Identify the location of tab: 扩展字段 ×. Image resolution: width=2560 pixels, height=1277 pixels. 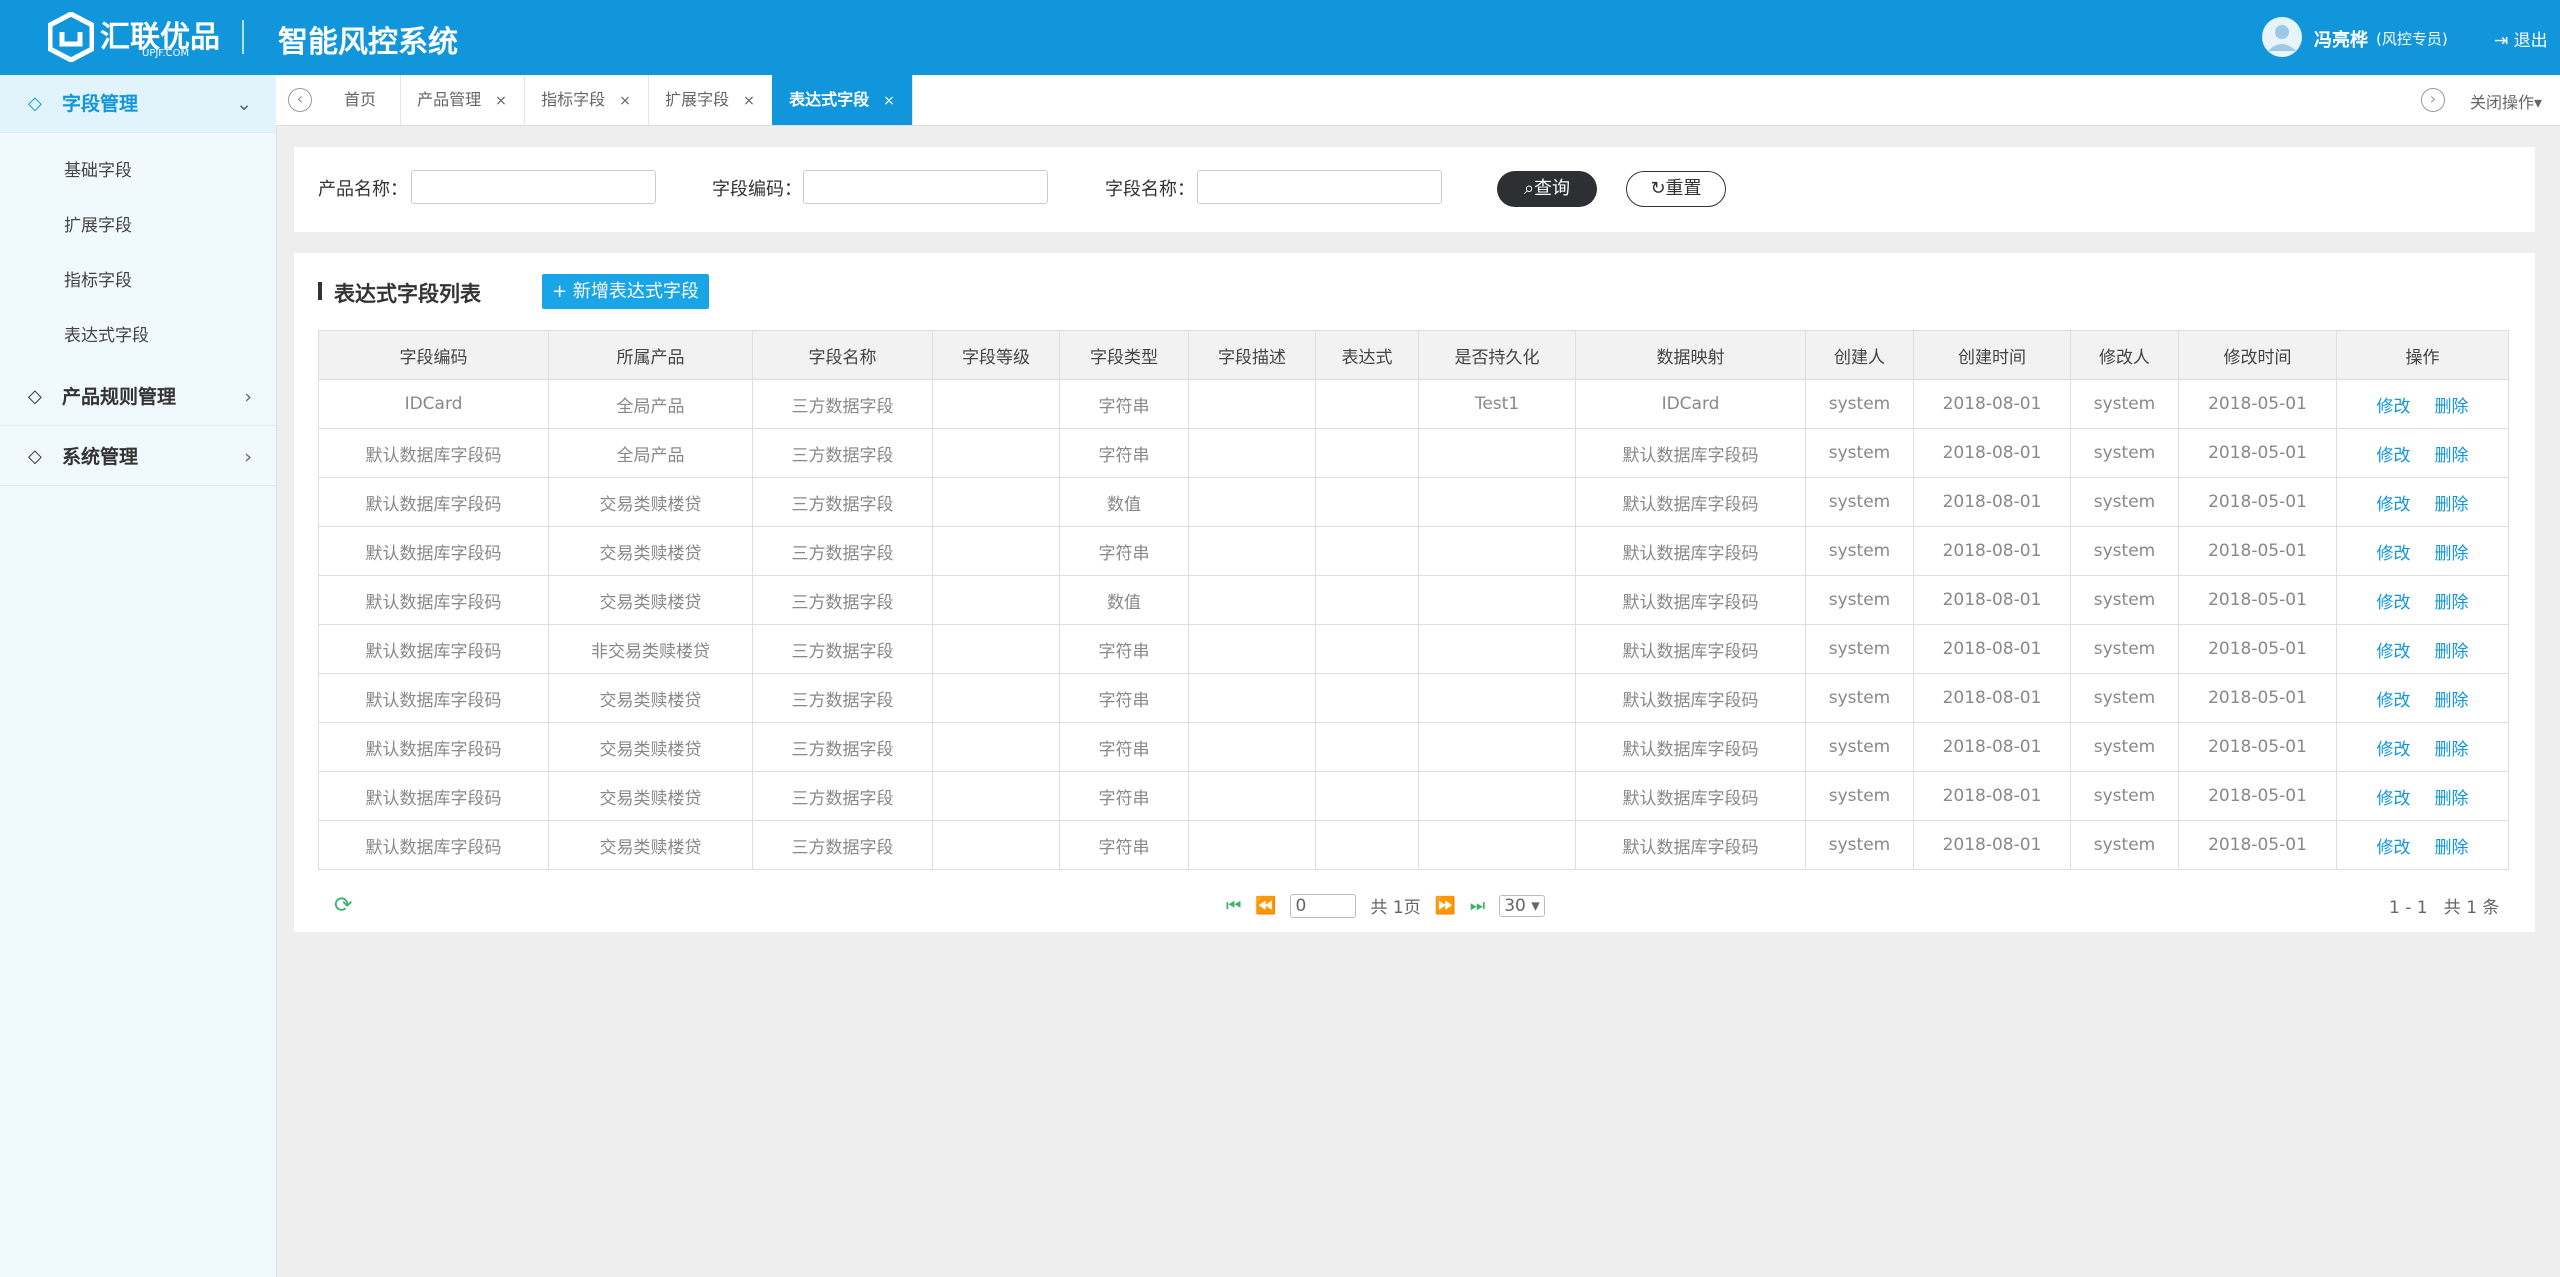
(710, 100).